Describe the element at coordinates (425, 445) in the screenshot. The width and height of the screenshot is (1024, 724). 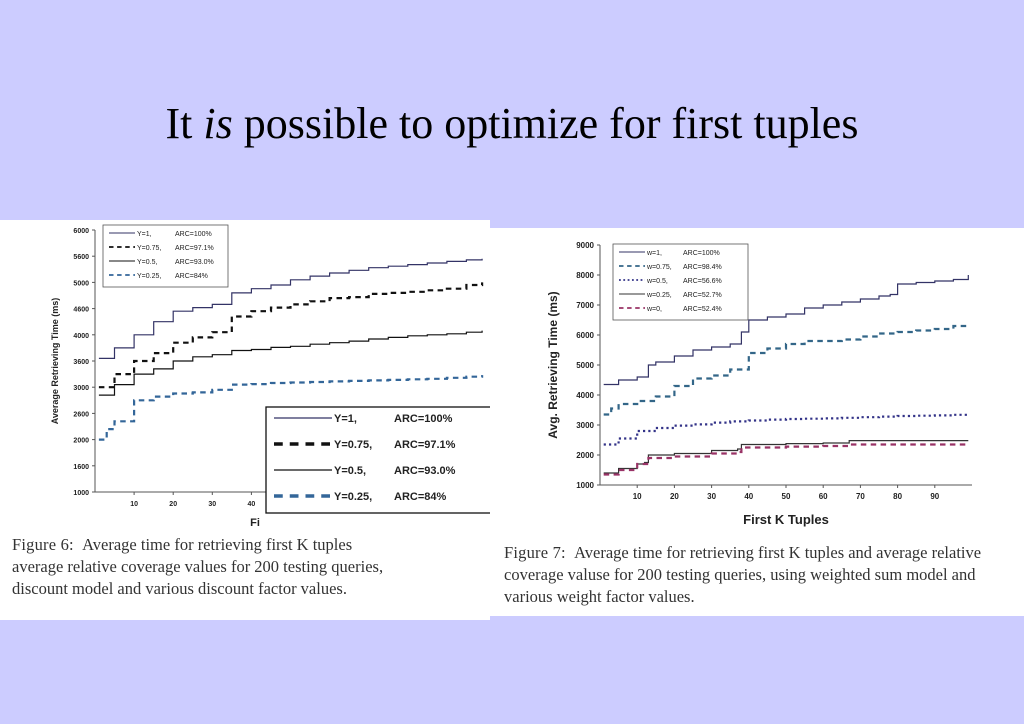
I see `fig6-inset-arc: ARC=97.1%` at that location.